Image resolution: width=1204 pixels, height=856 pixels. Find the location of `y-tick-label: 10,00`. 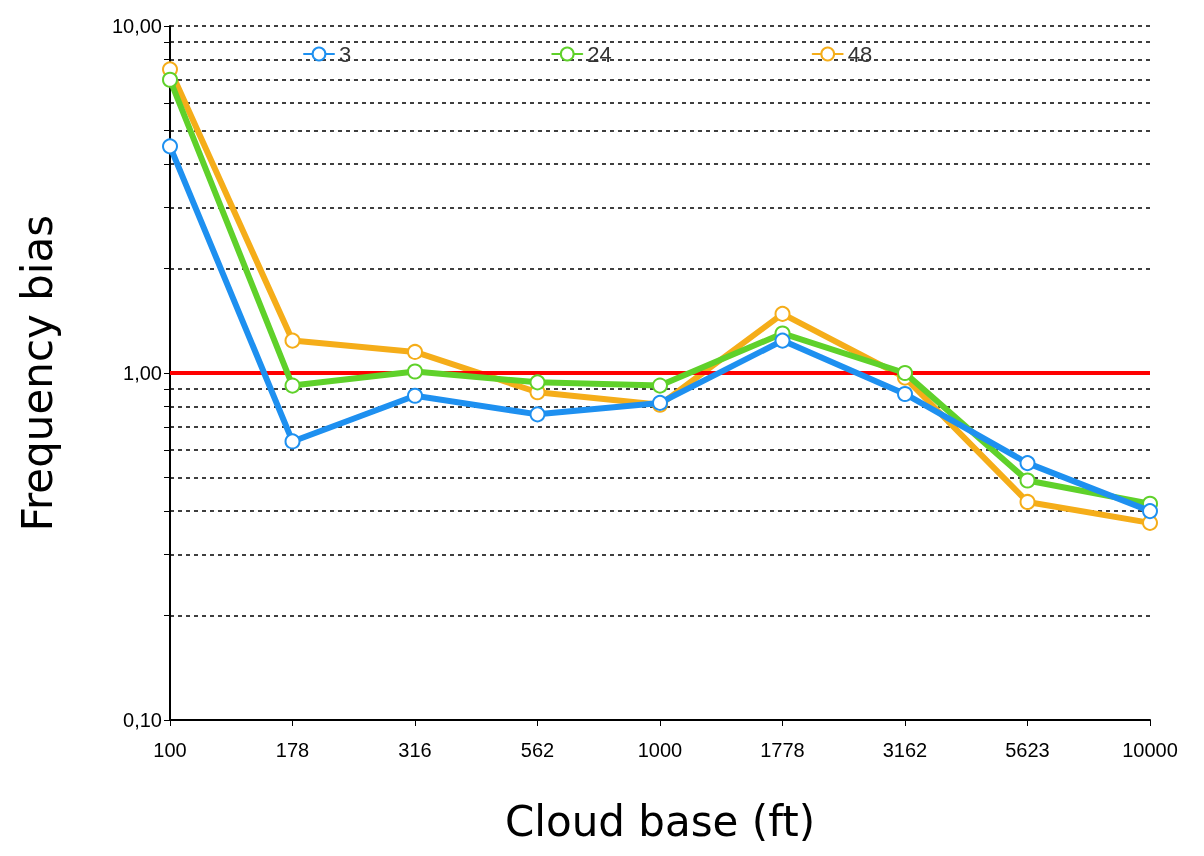

y-tick-label: 10,00 is located at coordinates (136, 26).